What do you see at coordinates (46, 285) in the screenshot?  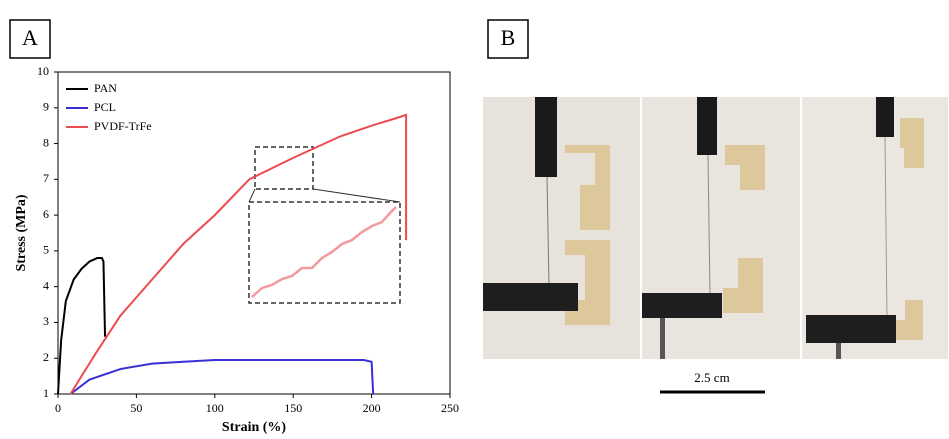 I see `y-tick-label: 4` at bounding box center [46, 285].